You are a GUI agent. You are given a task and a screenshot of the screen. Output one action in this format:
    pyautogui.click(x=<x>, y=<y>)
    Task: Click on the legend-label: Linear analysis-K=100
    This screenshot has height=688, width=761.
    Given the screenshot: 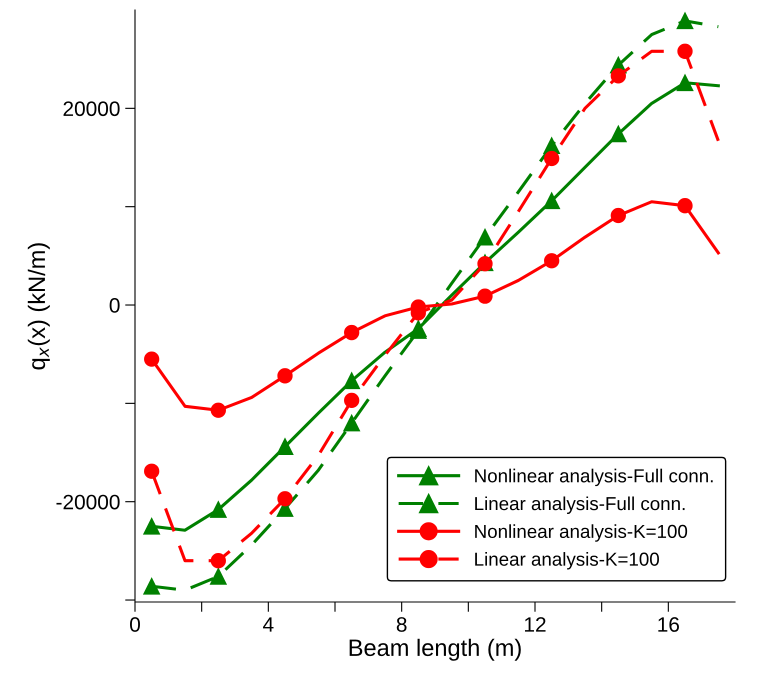 What is the action you would take?
    pyautogui.click(x=567, y=561)
    